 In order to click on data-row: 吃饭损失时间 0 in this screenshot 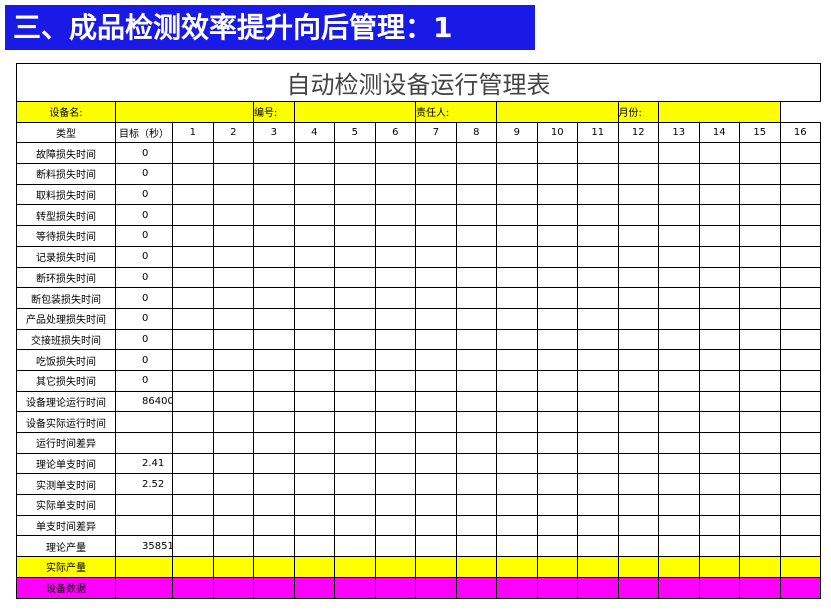, I will do `click(419, 360)`.